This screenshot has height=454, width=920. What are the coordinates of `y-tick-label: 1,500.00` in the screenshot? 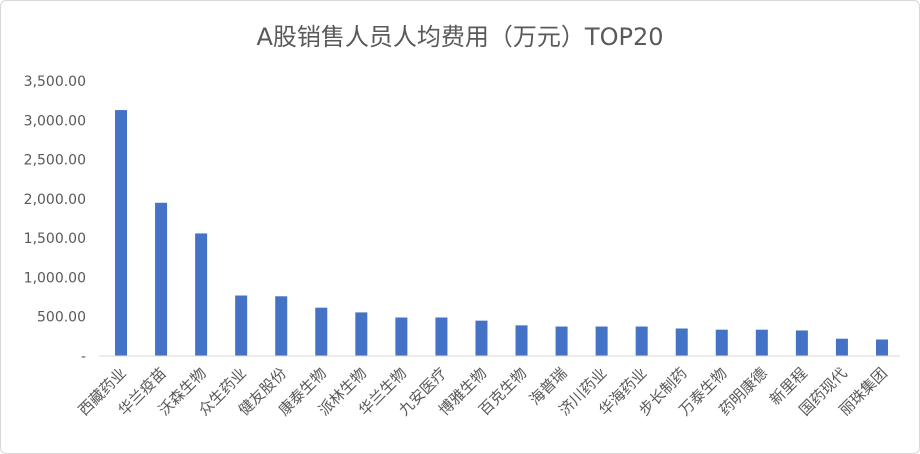 It's located at (55, 239).